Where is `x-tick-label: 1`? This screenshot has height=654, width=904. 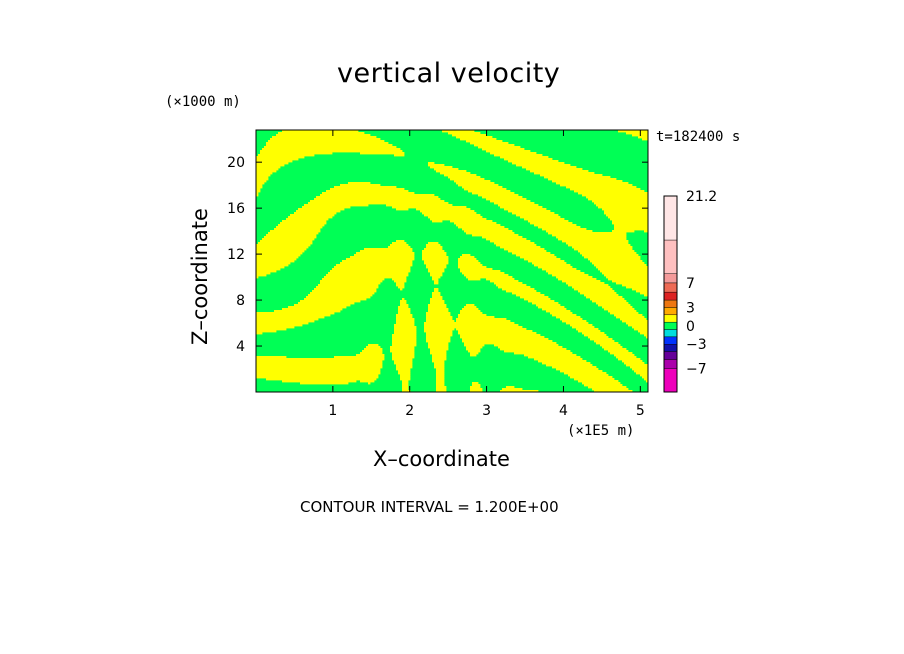
x-tick-label: 1 is located at coordinates (332, 411).